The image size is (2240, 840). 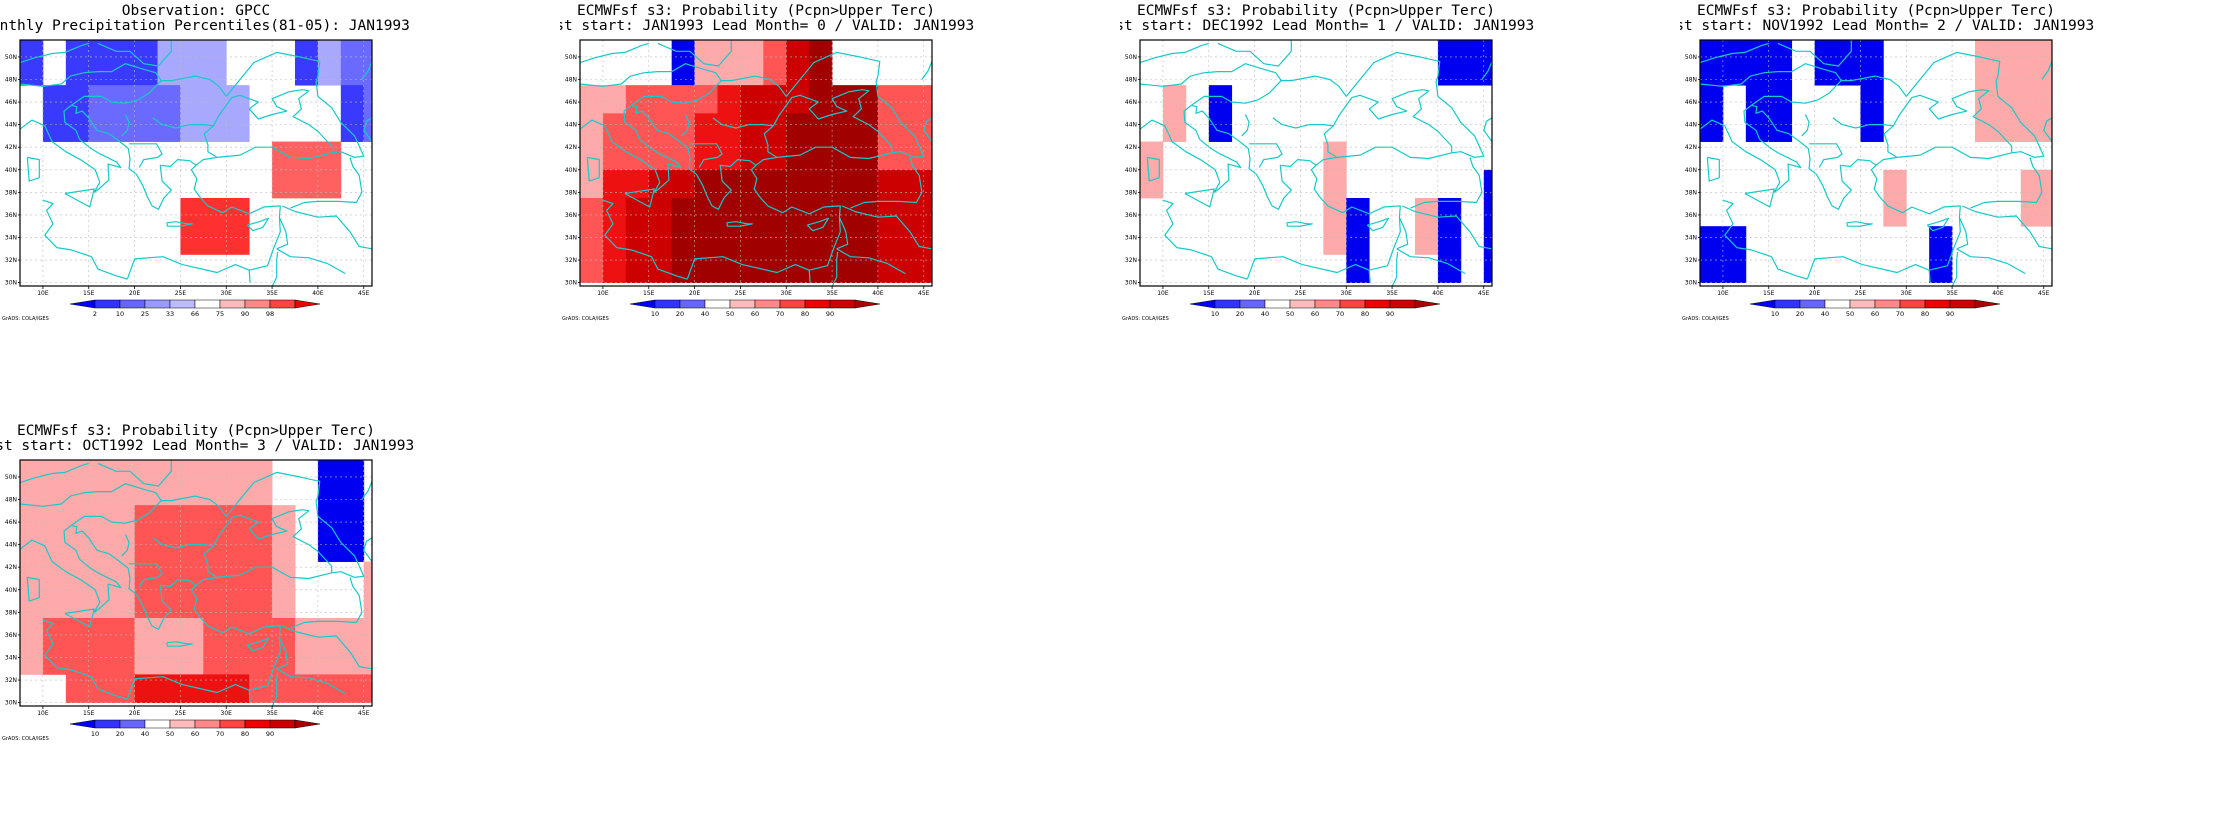 What do you see at coordinates (11, 635) in the screenshot?
I see `y-tick-label: 36N` at bounding box center [11, 635].